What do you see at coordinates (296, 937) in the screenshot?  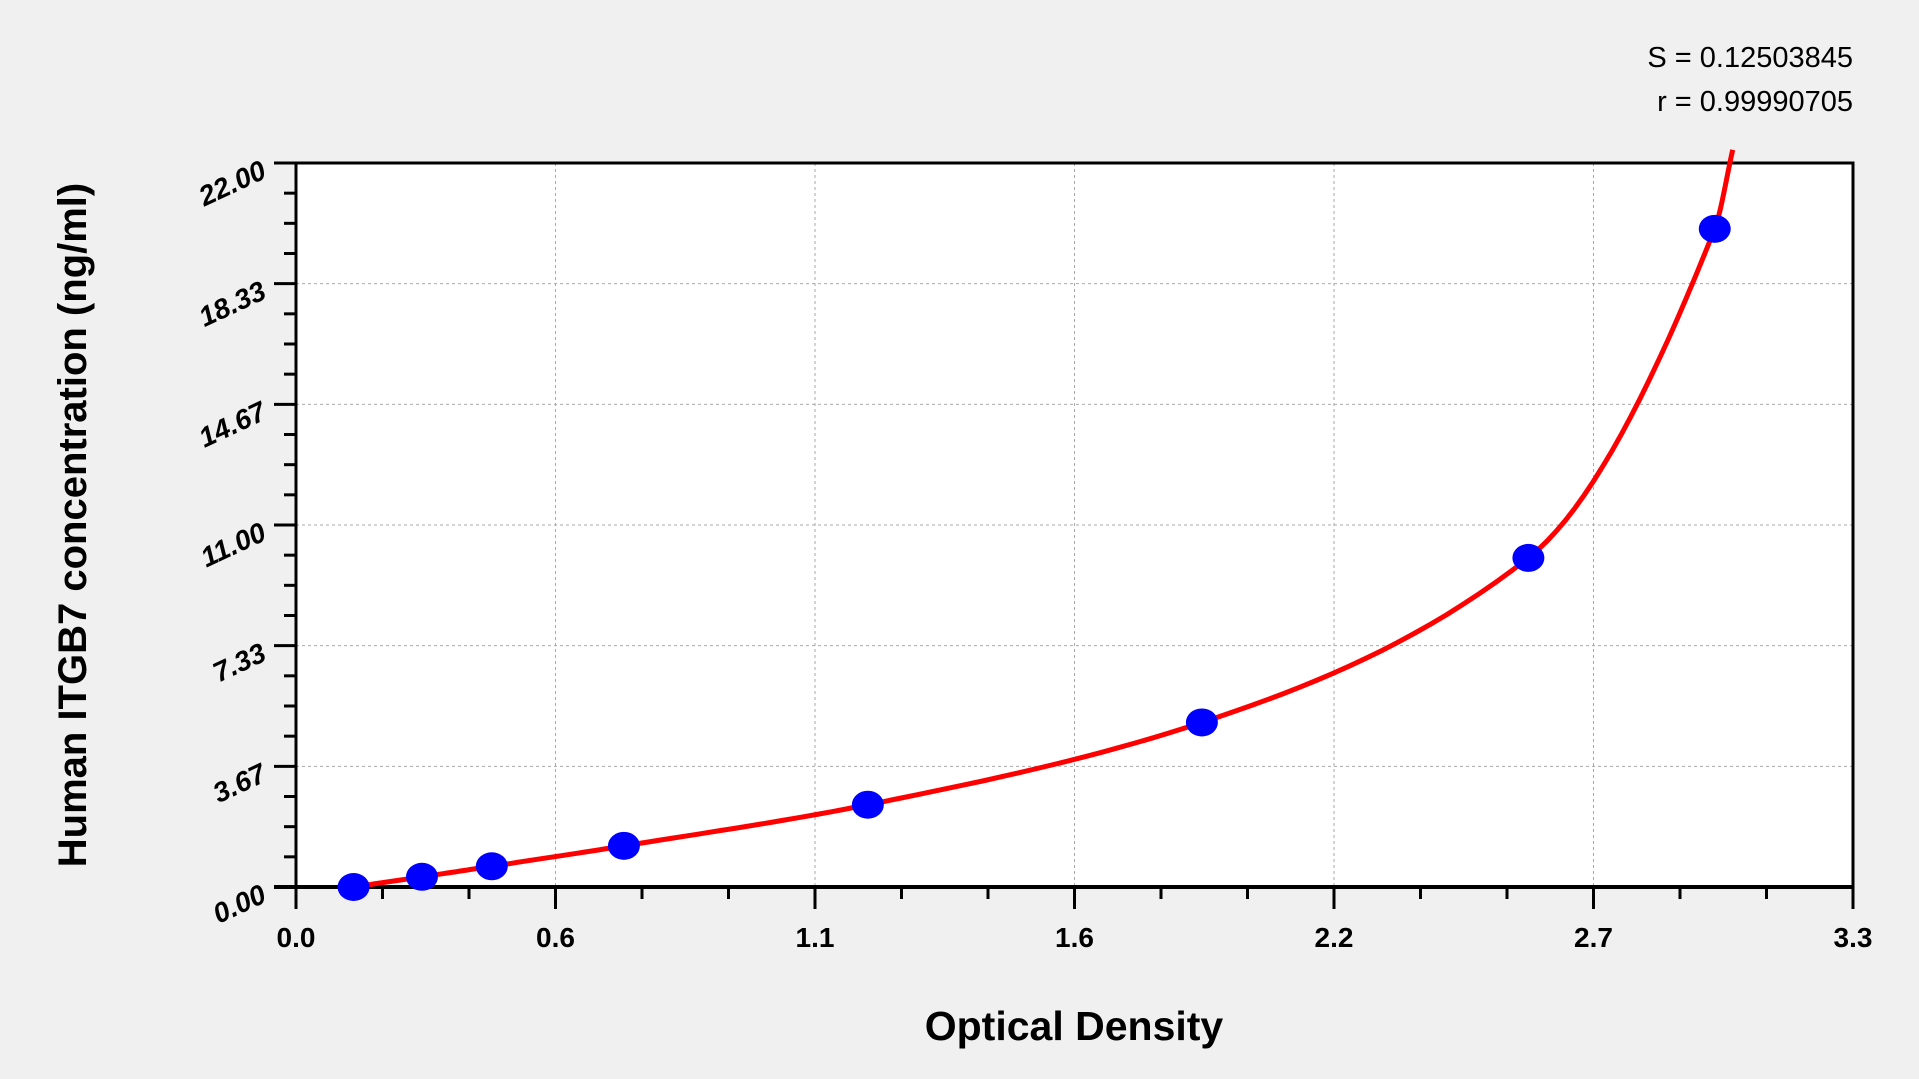 I see `x-tick-label: 0.0` at bounding box center [296, 937].